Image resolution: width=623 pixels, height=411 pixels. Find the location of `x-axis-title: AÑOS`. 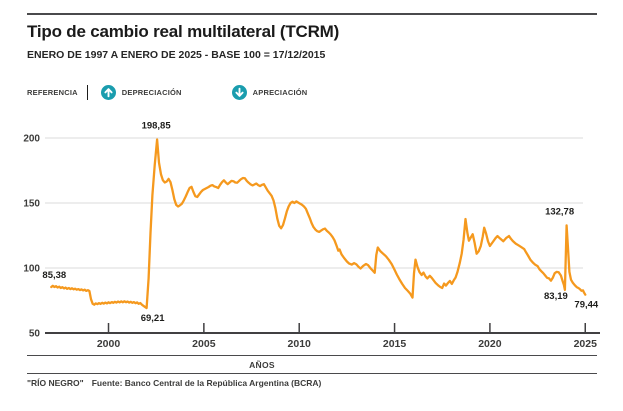

x-axis-title: AÑOS is located at coordinates (262, 365).